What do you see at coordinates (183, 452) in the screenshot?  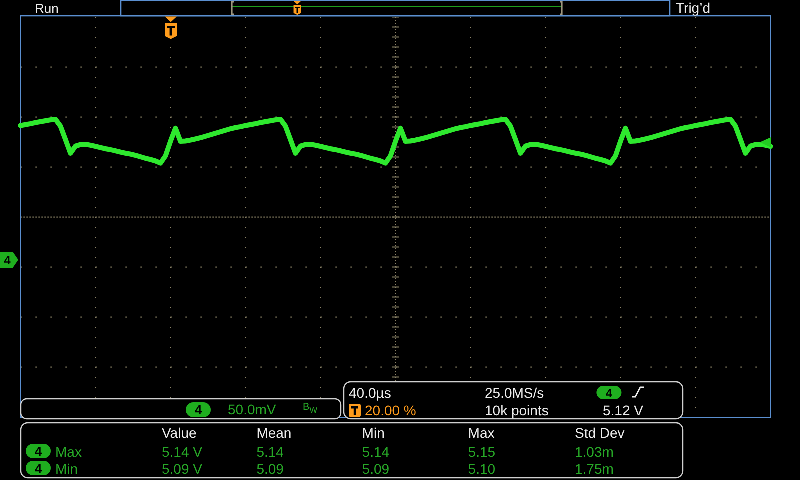 I see `text: 5.14 V` at bounding box center [183, 452].